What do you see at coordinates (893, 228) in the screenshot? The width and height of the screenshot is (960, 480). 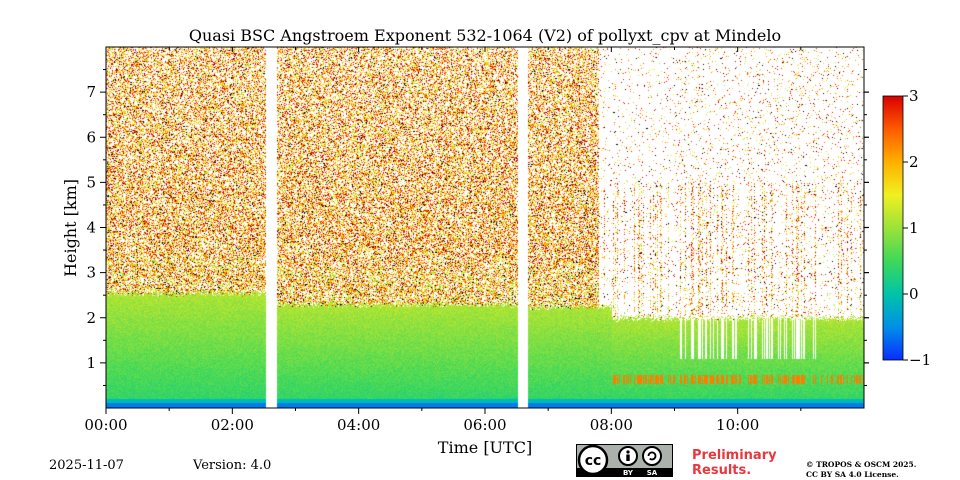 I see `colorbar-gradient` at bounding box center [893, 228].